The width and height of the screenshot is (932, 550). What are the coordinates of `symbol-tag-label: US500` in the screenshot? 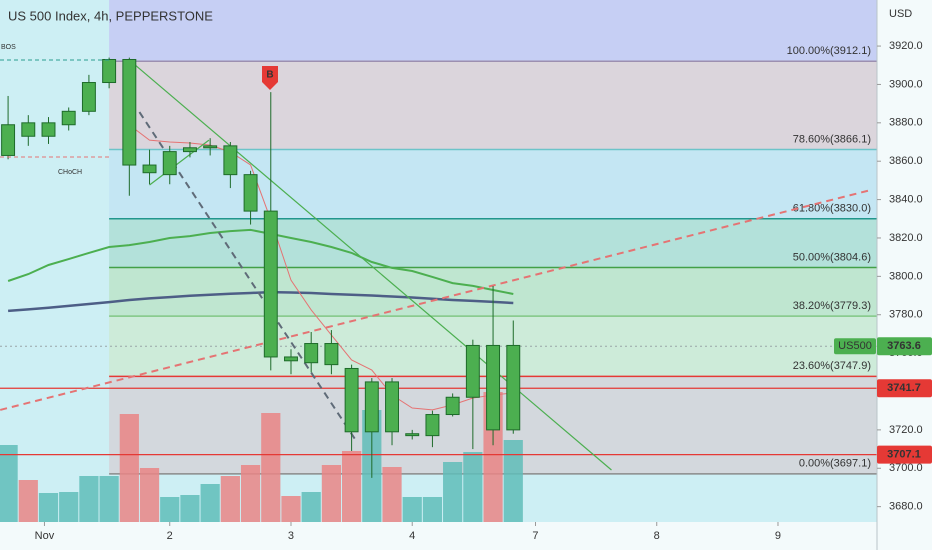 It's located at (855, 346).